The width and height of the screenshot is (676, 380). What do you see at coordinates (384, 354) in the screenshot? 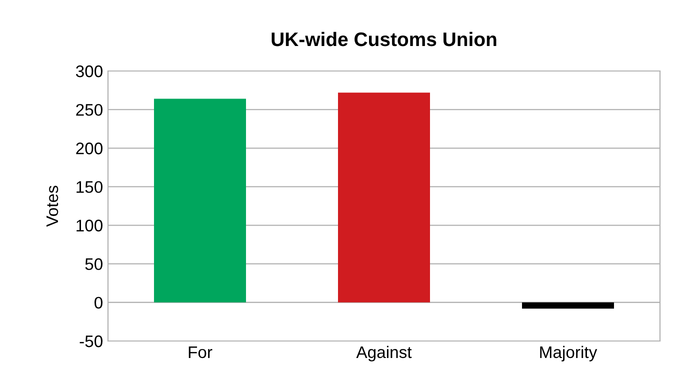
I see `x-tick-label: Against` at bounding box center [384, 354].